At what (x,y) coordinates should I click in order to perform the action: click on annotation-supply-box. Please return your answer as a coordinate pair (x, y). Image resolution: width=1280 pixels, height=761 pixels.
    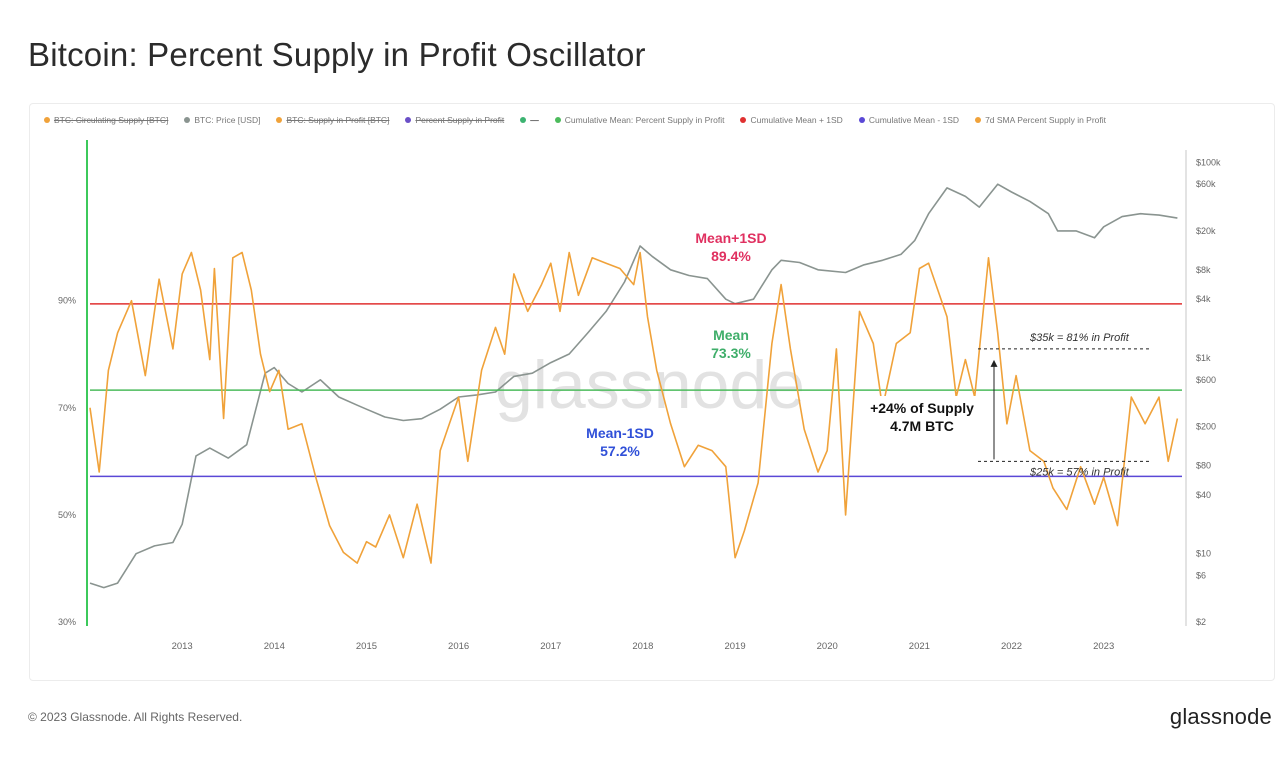
    Looking at the image, I should click on (922, 417).